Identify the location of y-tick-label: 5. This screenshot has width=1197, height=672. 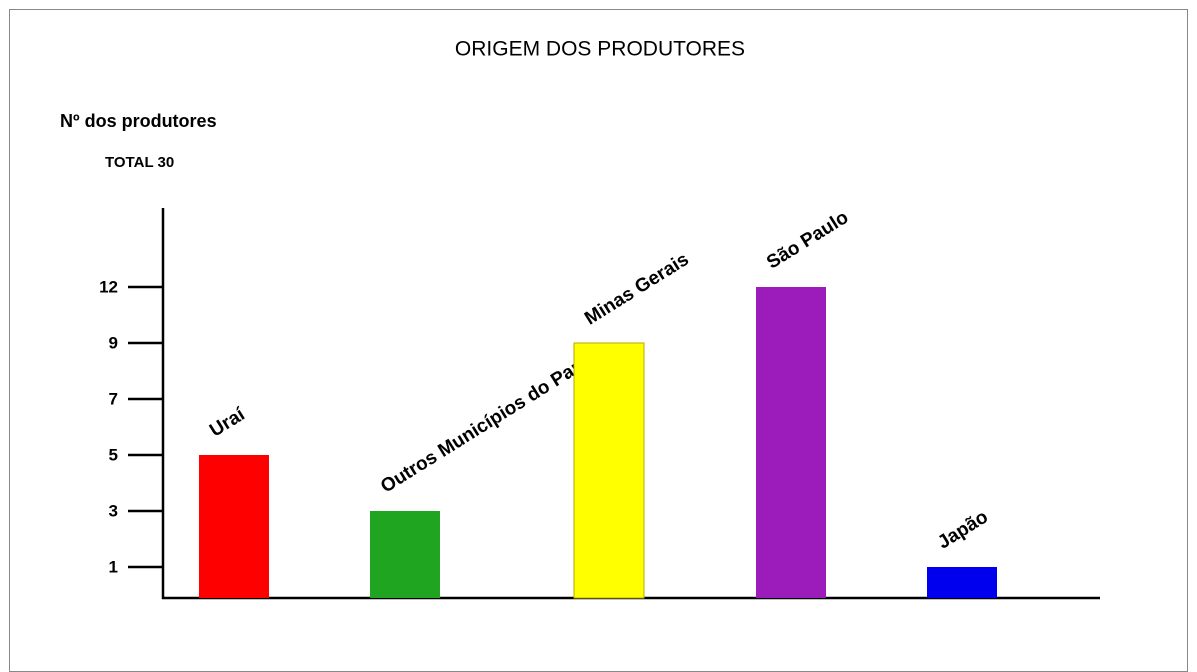
(113, 454).